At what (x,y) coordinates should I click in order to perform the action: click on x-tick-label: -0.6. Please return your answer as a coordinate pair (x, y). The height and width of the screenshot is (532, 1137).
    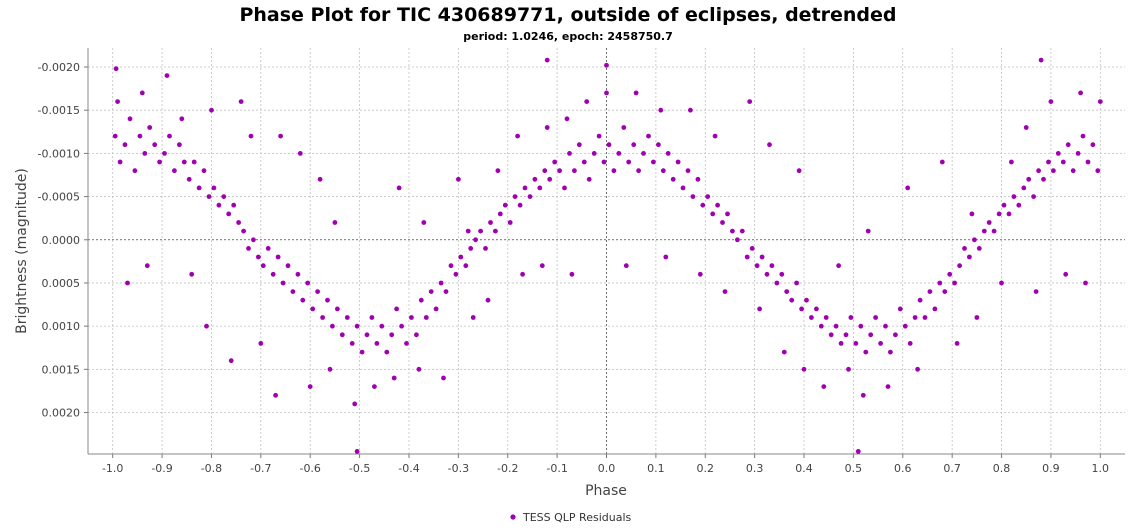
    Looking at the image, I should click on (309, 468).